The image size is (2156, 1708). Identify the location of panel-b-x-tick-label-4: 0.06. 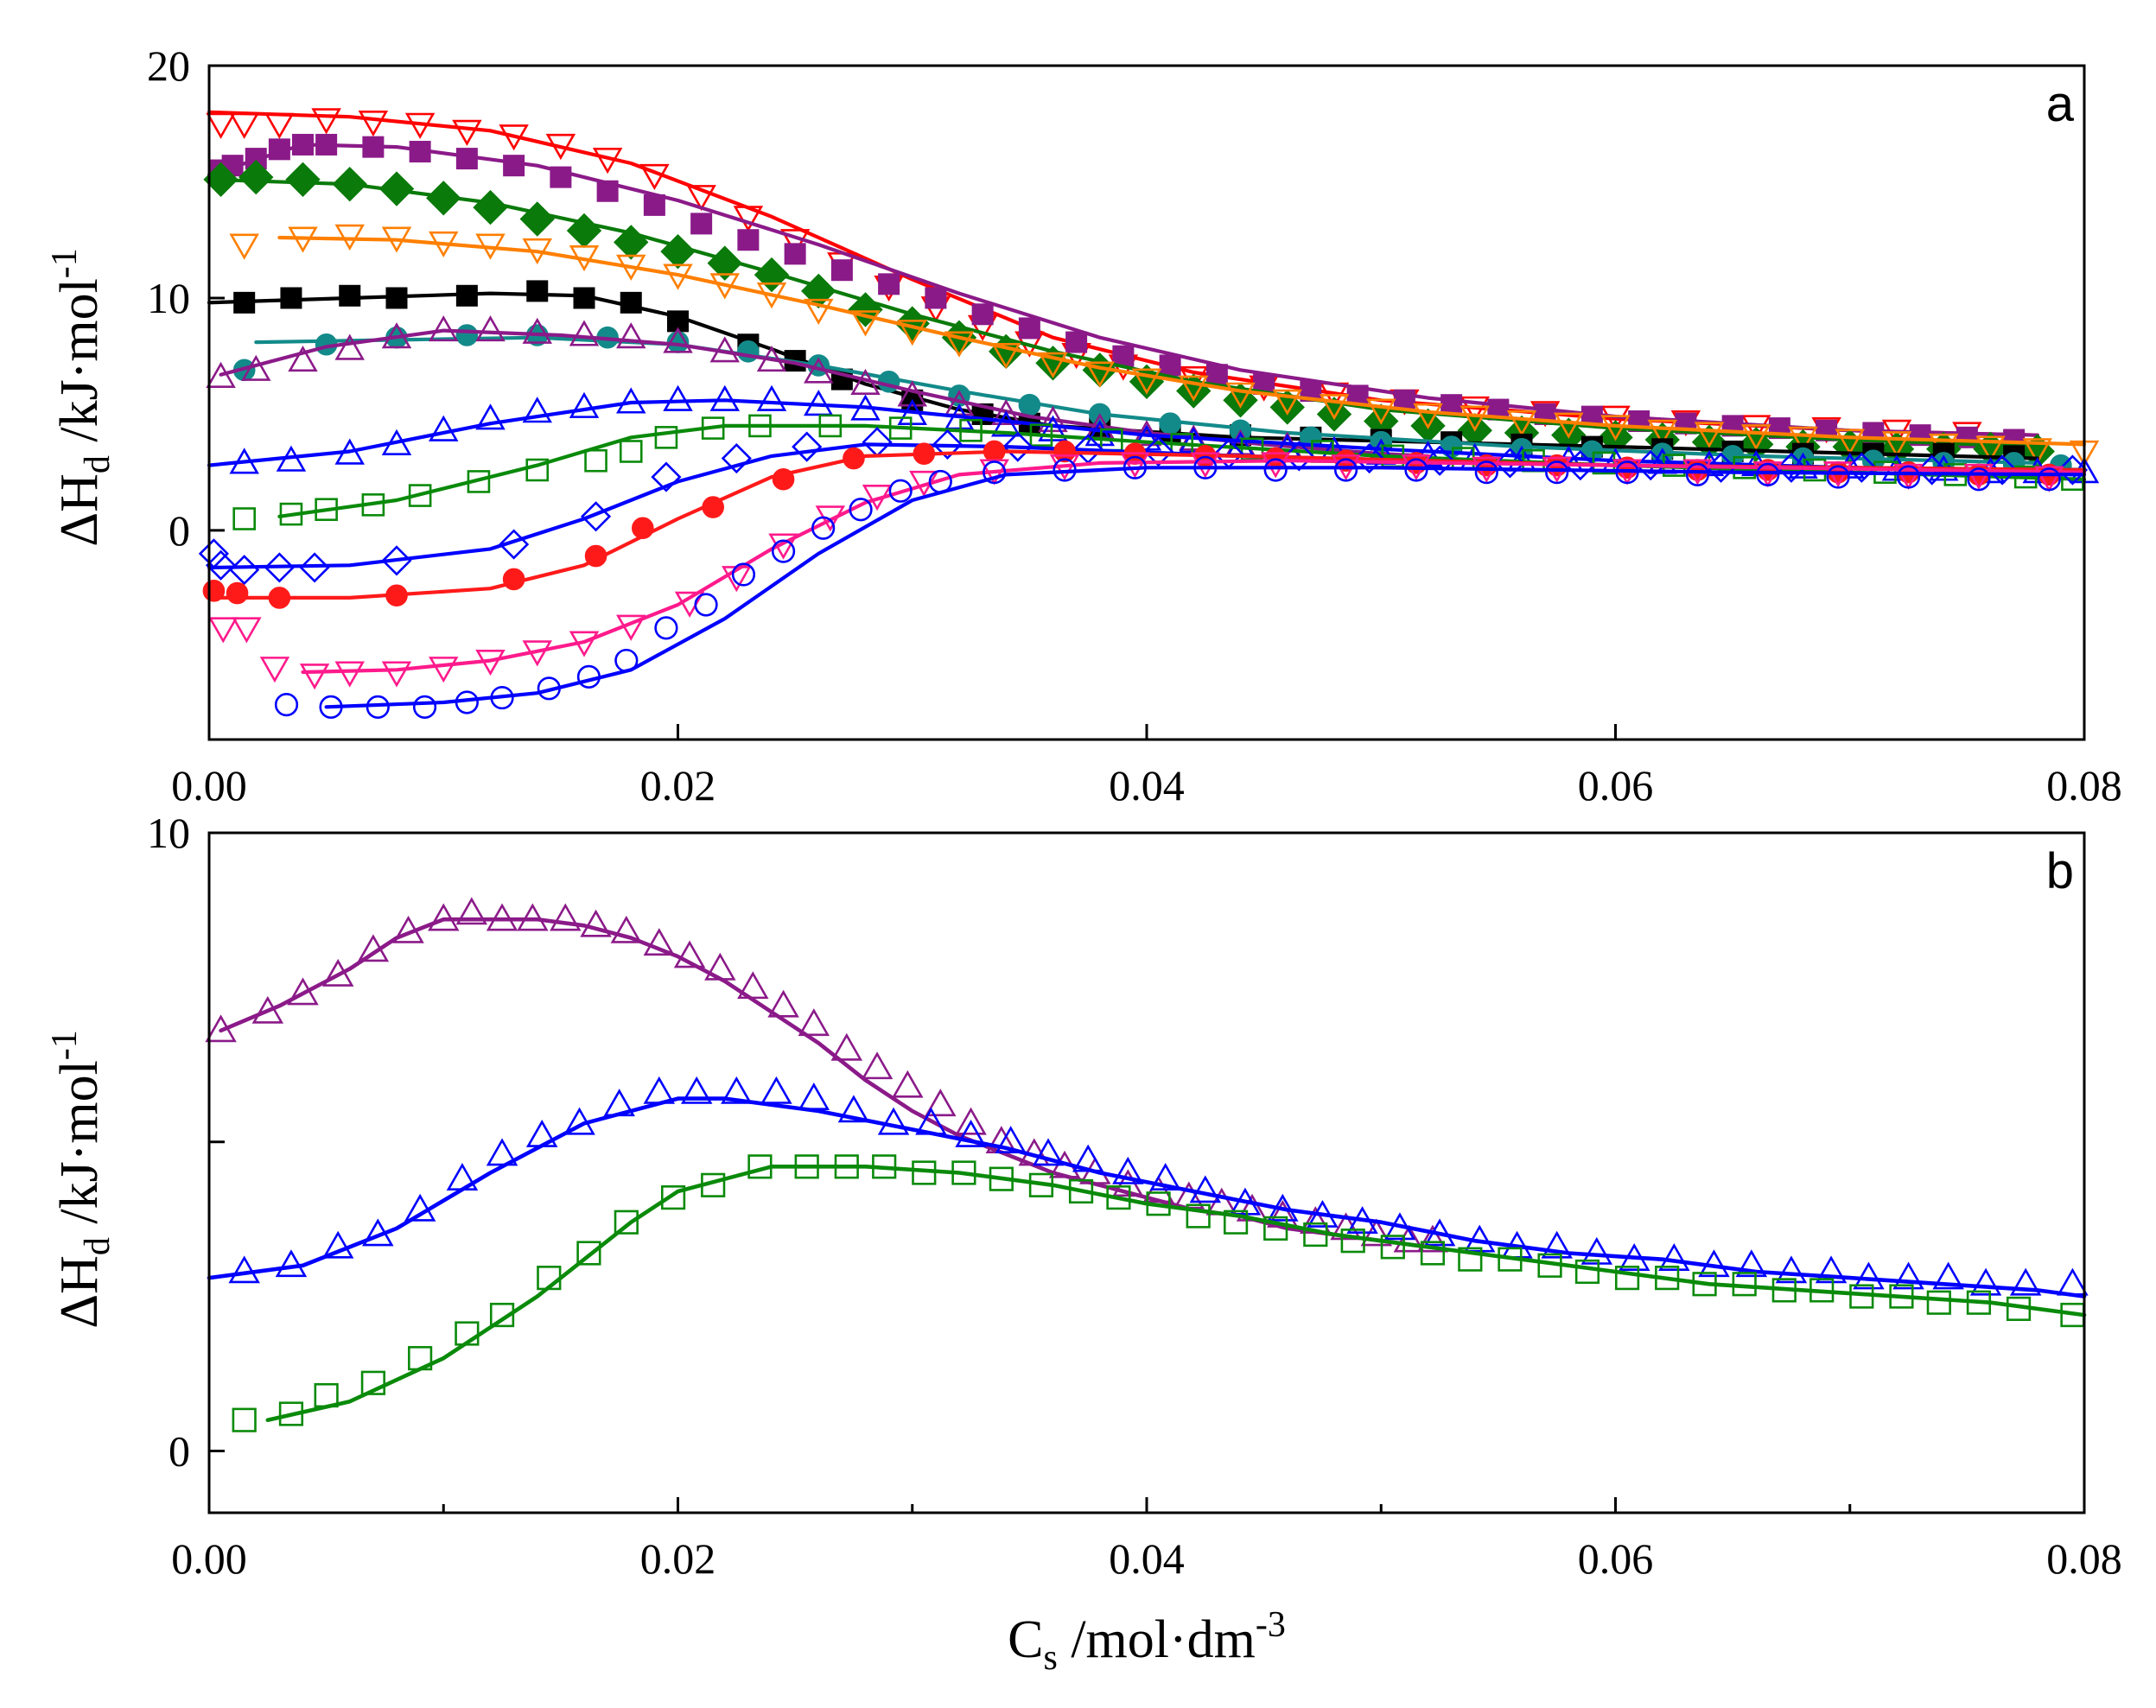
(1616, 1558).